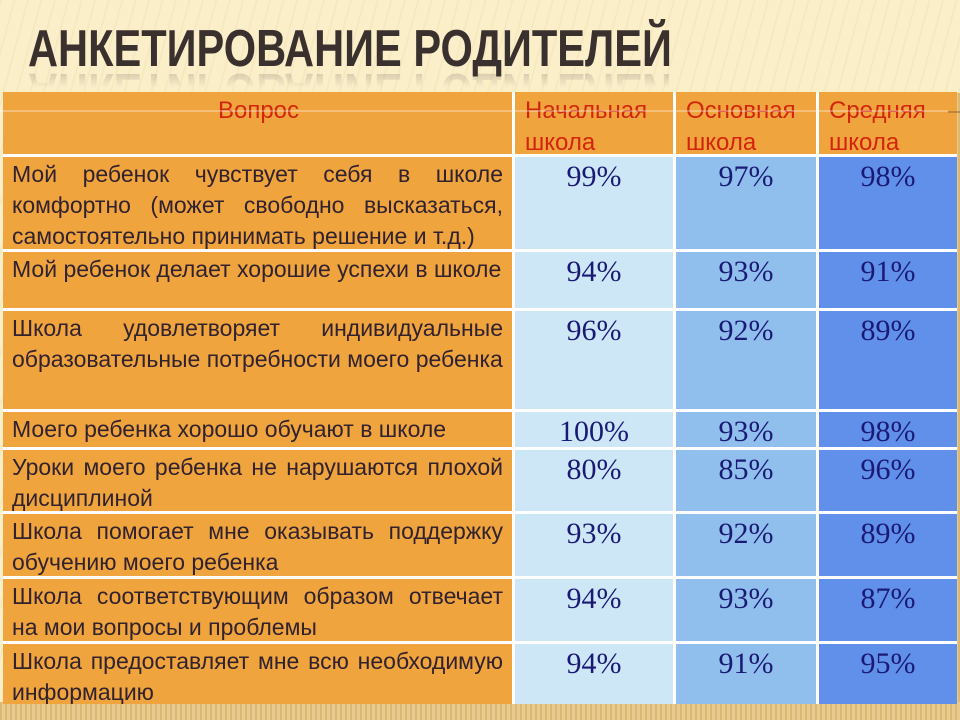 This screenshot has width=960, height=720. Describe the element at coordinates (888, 123) in the screenshot. I see `header-cell-school-3: Средняя школа` at that location.